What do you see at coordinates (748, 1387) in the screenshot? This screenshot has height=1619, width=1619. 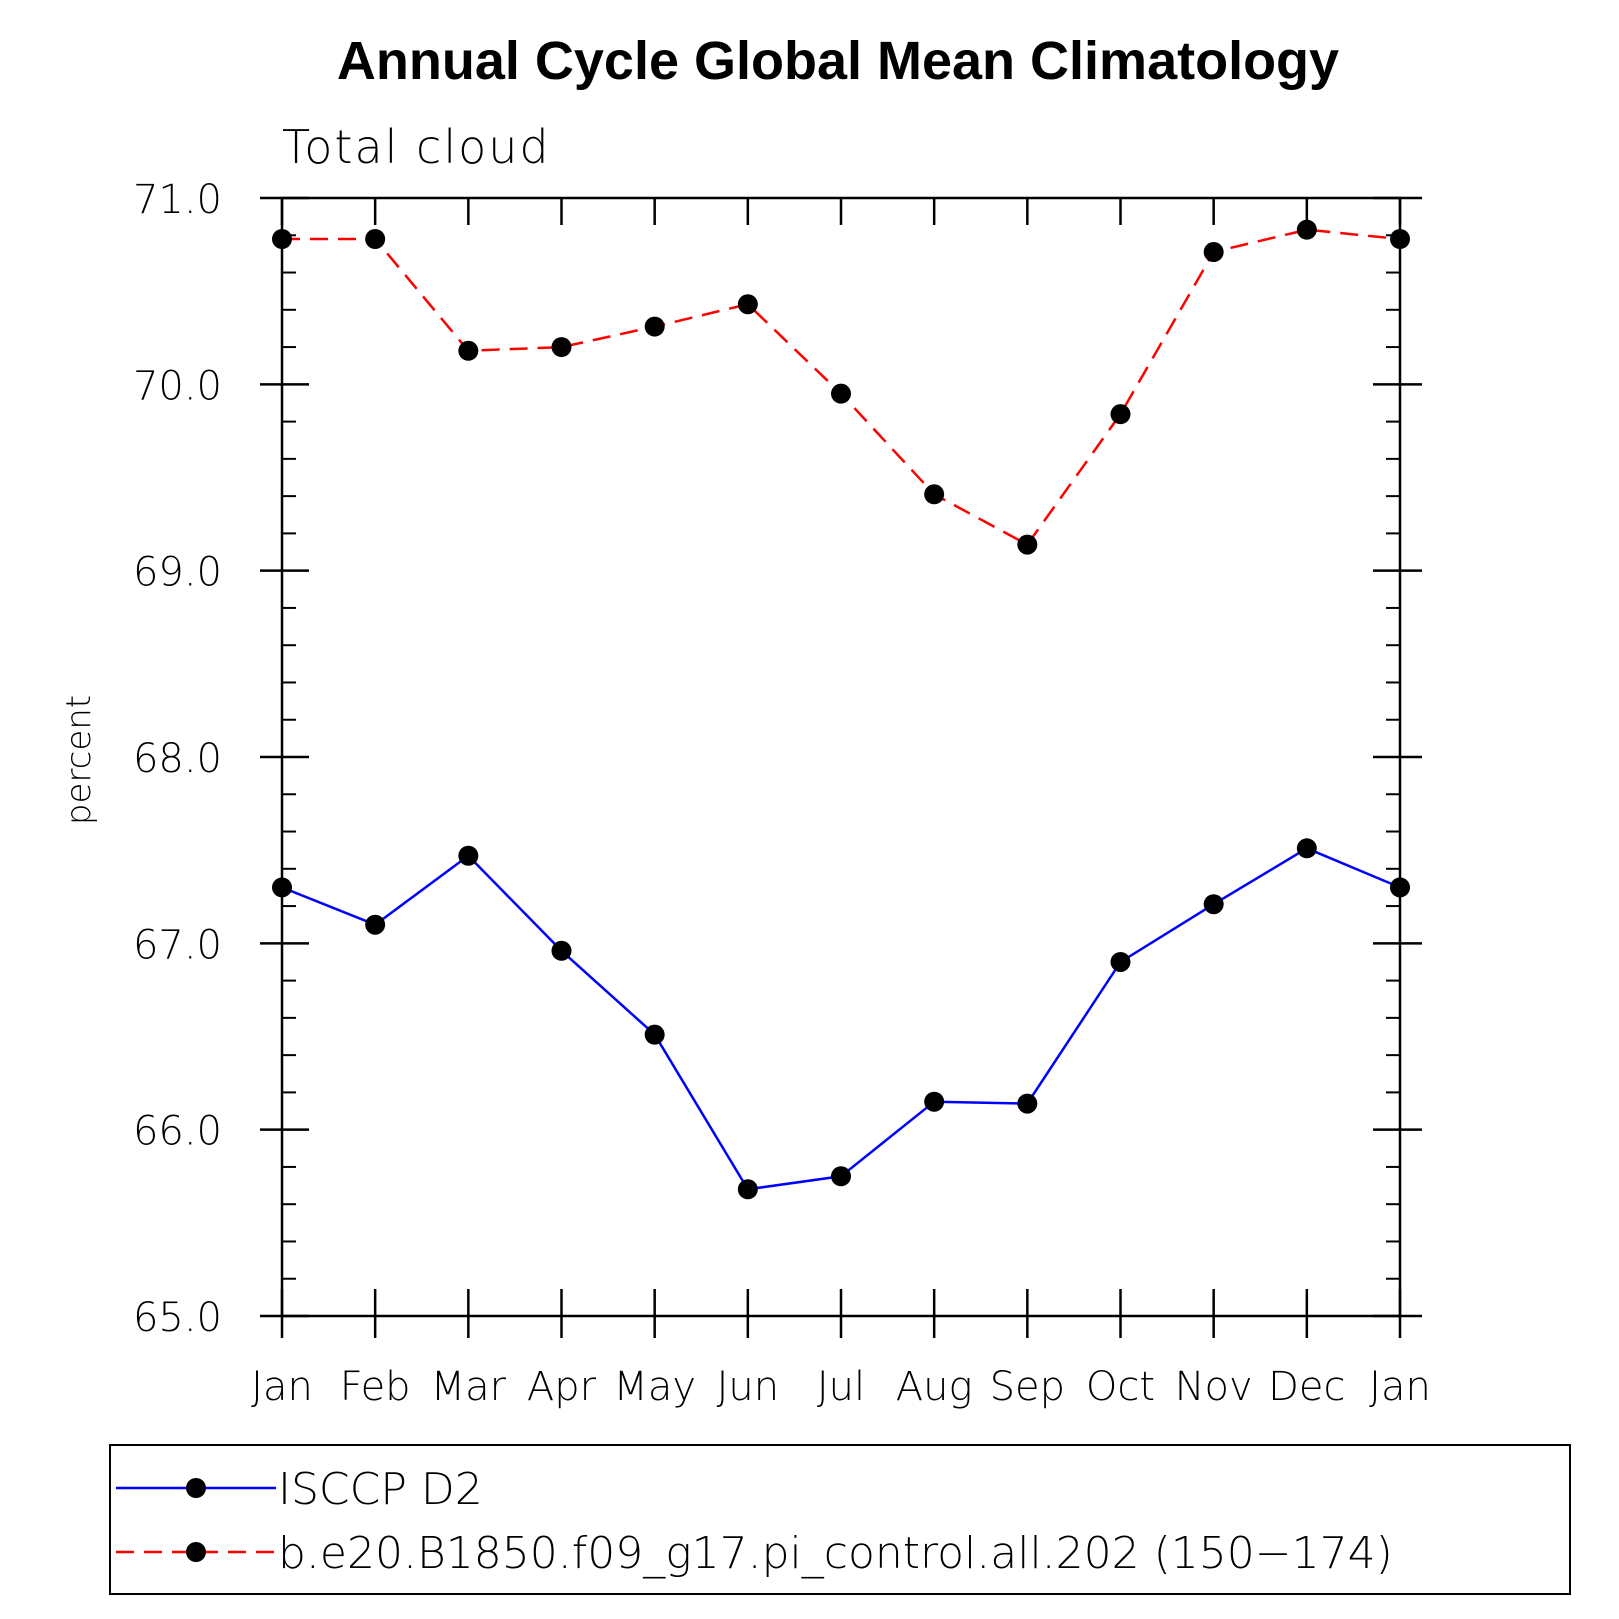 I see `x-tick-label: Jun` at bounding box center [748, 1387].